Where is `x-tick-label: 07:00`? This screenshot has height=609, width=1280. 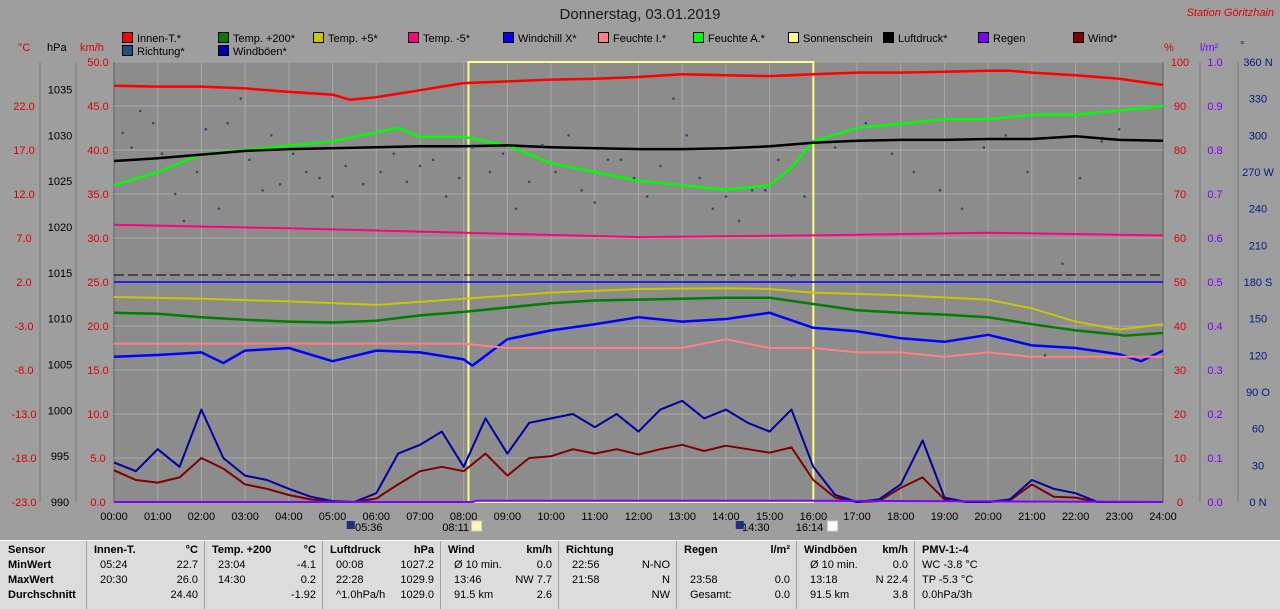
x-tick-label: 07:00 is located at coordinates (420, 517).